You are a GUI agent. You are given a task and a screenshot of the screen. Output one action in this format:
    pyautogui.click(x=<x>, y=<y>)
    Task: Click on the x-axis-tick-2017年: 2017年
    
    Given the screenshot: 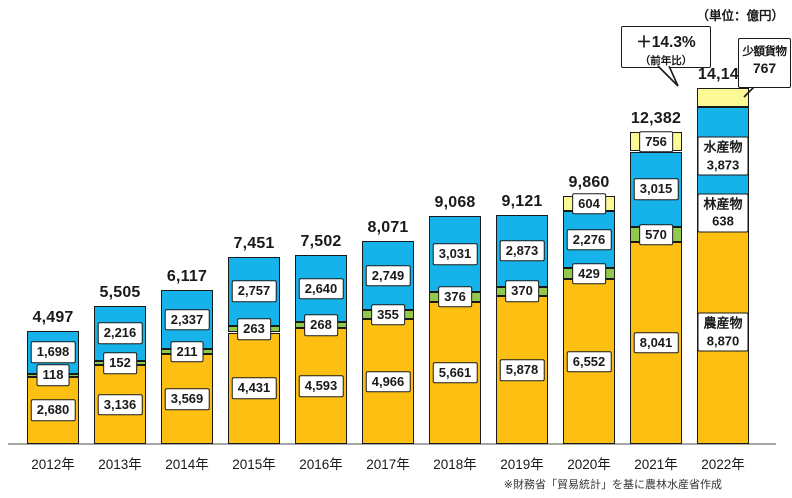 What is the action you would take?
    pyautogui.click(x=388, y=464)
    